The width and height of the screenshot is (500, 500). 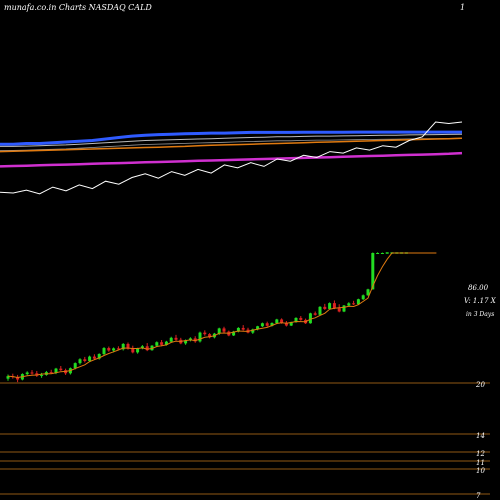 What do you see at coordinates (478, 288) in the screenshot?
I see `annotation-price: 86.00` at bounding box center [478, 288].